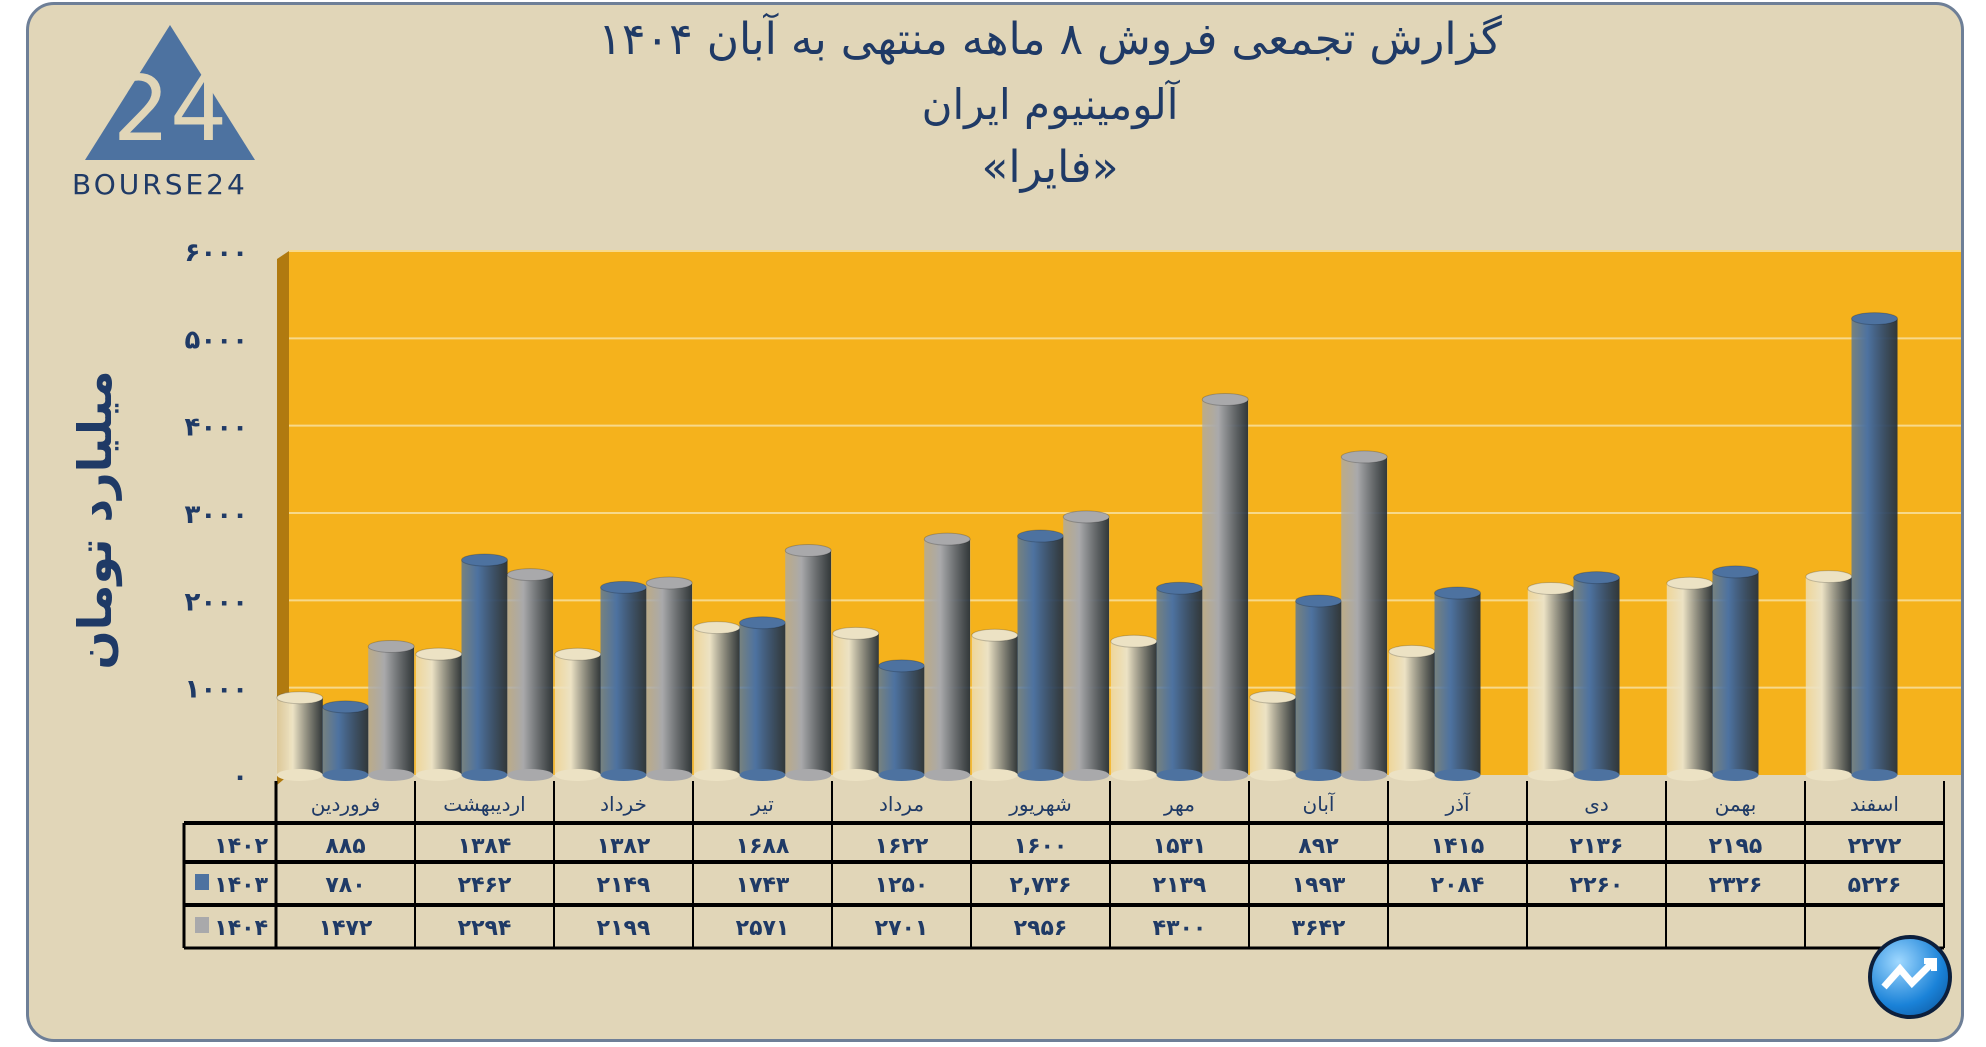 The image size is (1986, 1047). I want to click on table-cell: ۲۱۳۶, so click(1597, 846).